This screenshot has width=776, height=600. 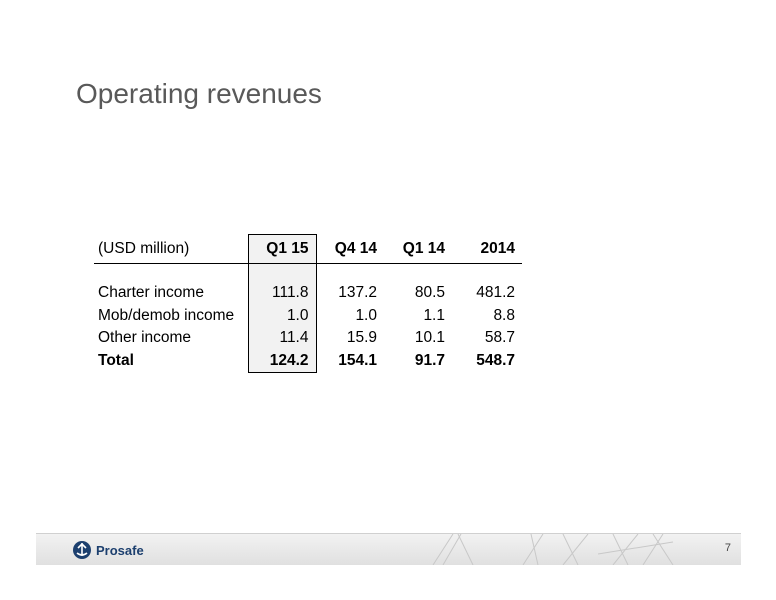 What do you see at coordinates (282, 249) in the screenshot?
I see `column-header: Q1 15` at bounding box center [282, 249].